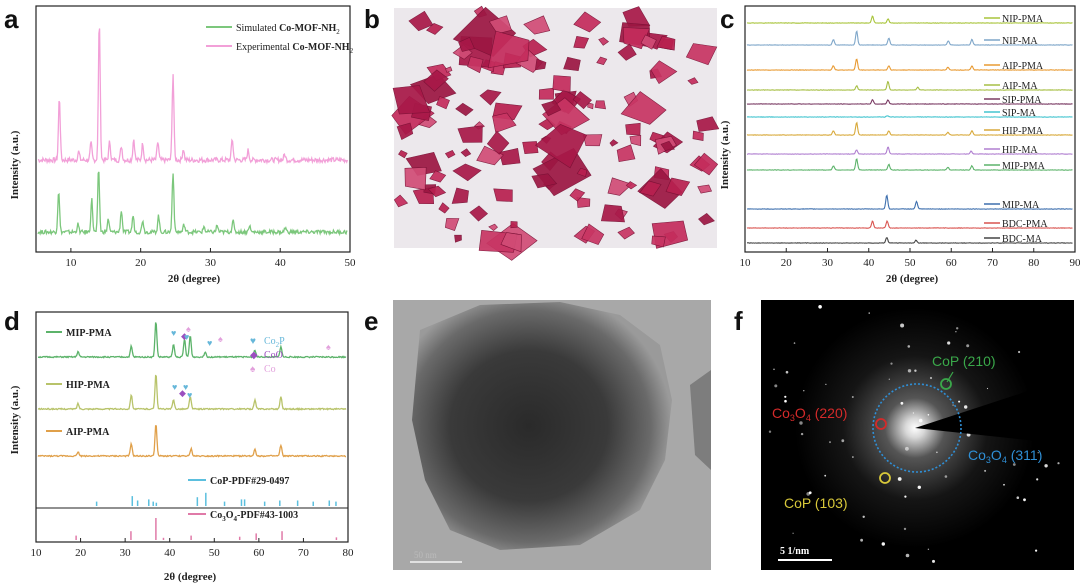 This screenshot has height=586, width=1080. Describe the element at coordinates (909, 101) in the screenshot. I see `chart-c-series-sip-pma` at that location.